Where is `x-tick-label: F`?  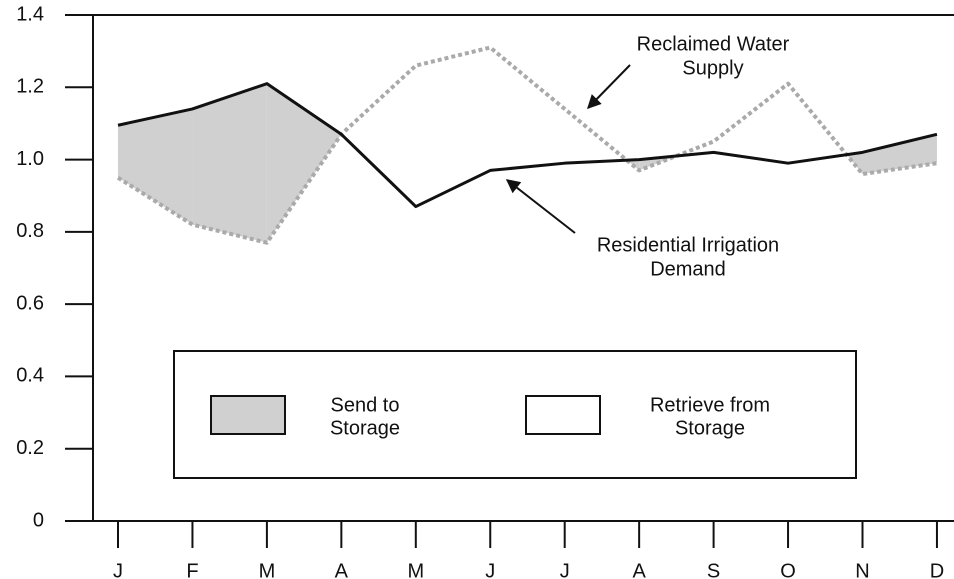
x-tick-label: F is located at coordinates (192, 569).